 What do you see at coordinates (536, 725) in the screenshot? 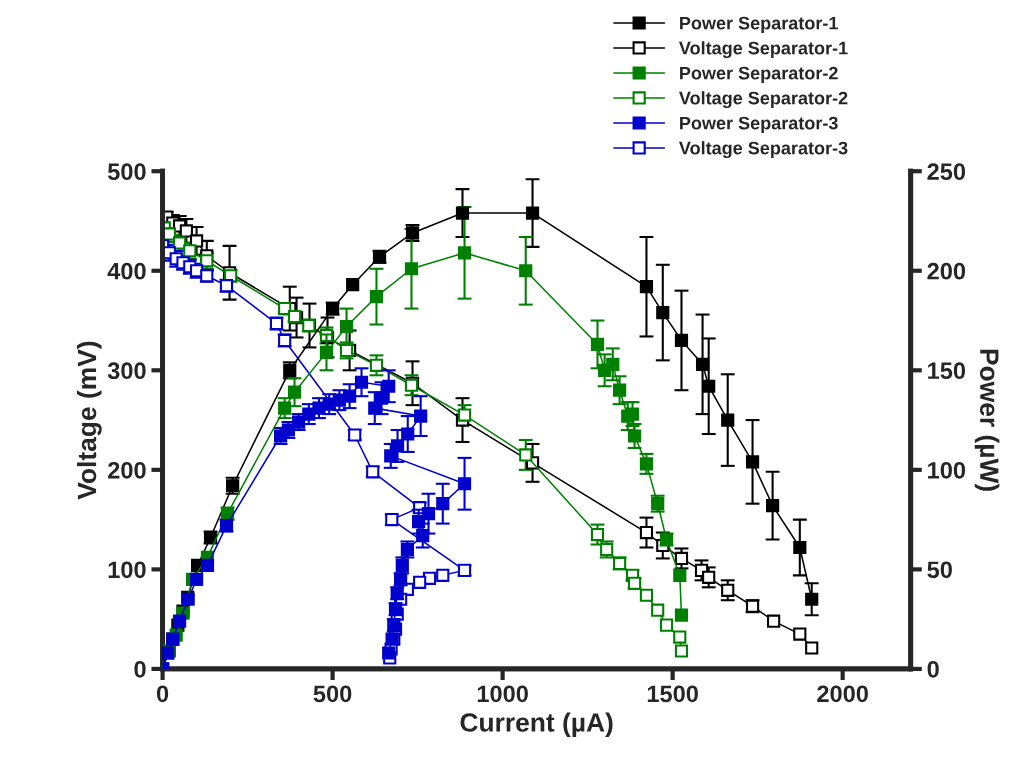
I see `x-axis-title: Current (µA)` at bounding box center [536, 725].